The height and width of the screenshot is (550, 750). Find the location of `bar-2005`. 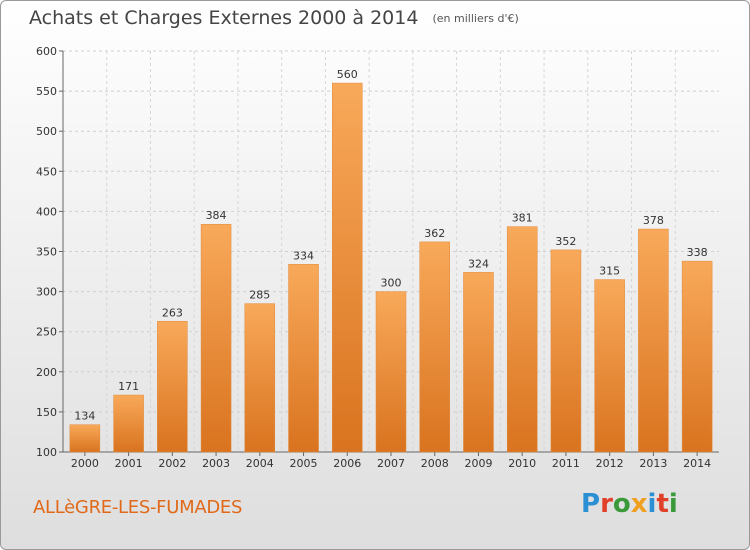

bar-2005 is located at coordinates (303, 358).